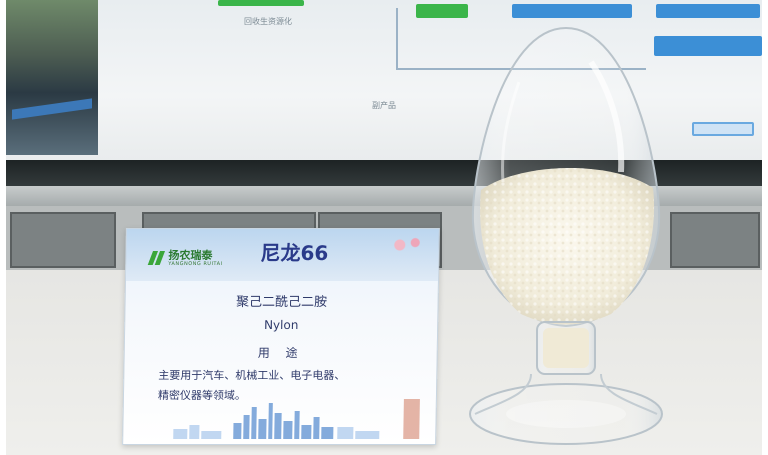 This screenshot has height=455, width=768. What do you see at coordinates (280, 353) in the screenshot?
I see `usage-heading: 用 途` at bounding box center [280, 353].